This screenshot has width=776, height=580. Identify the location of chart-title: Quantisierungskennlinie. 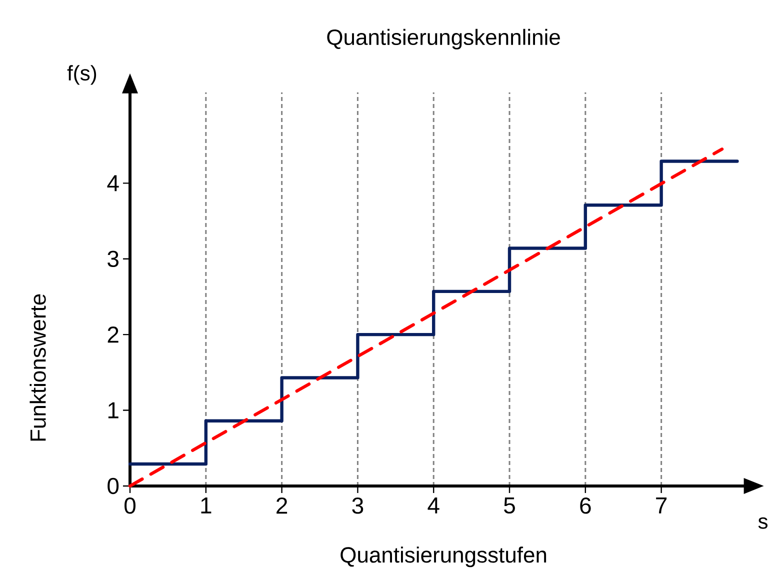
(443, 39).